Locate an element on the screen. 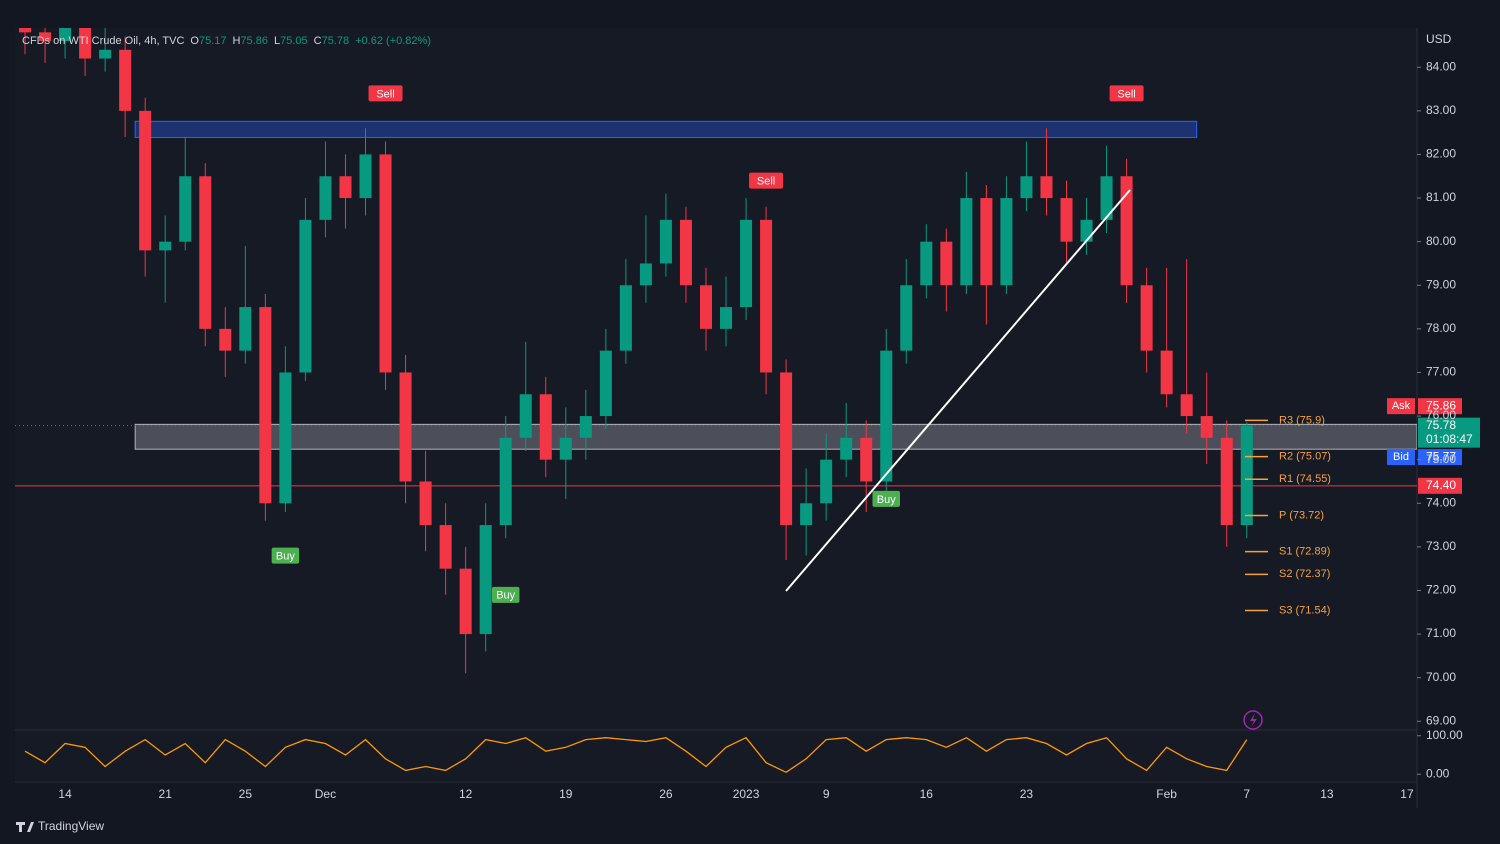 The height and width of the screenshot is (844, 1500). alert-bolt is located at coordinates (1253, 720).